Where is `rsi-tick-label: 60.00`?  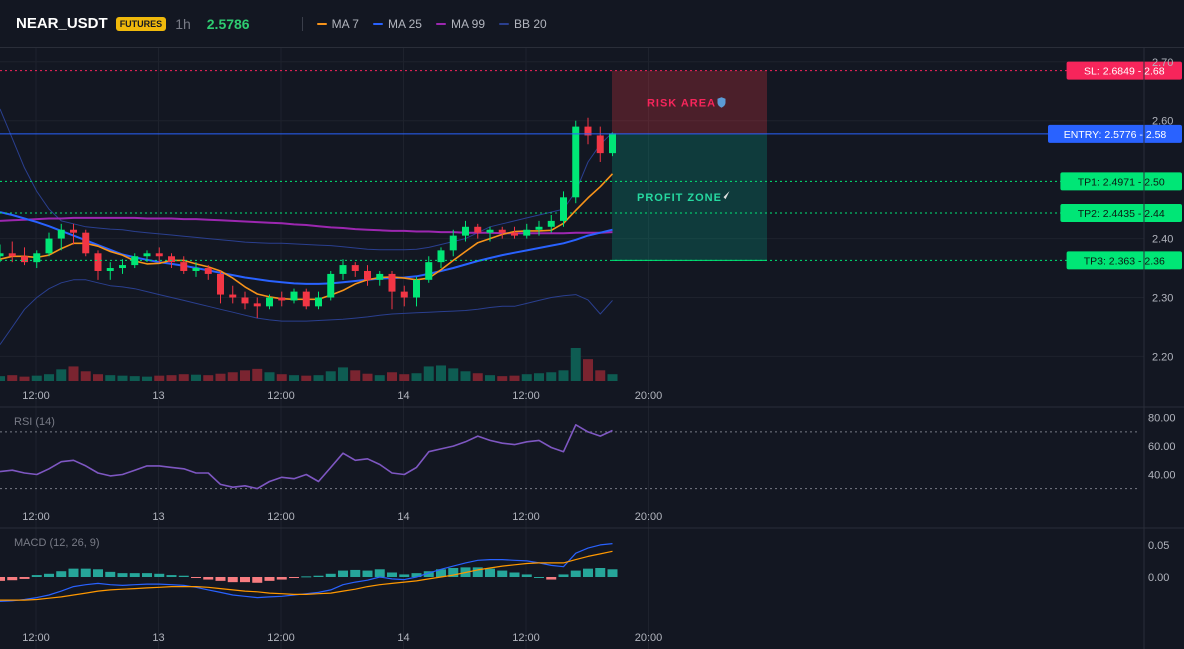
rsi-tick-label: 60.00 is located at coordinates (1162, 447).